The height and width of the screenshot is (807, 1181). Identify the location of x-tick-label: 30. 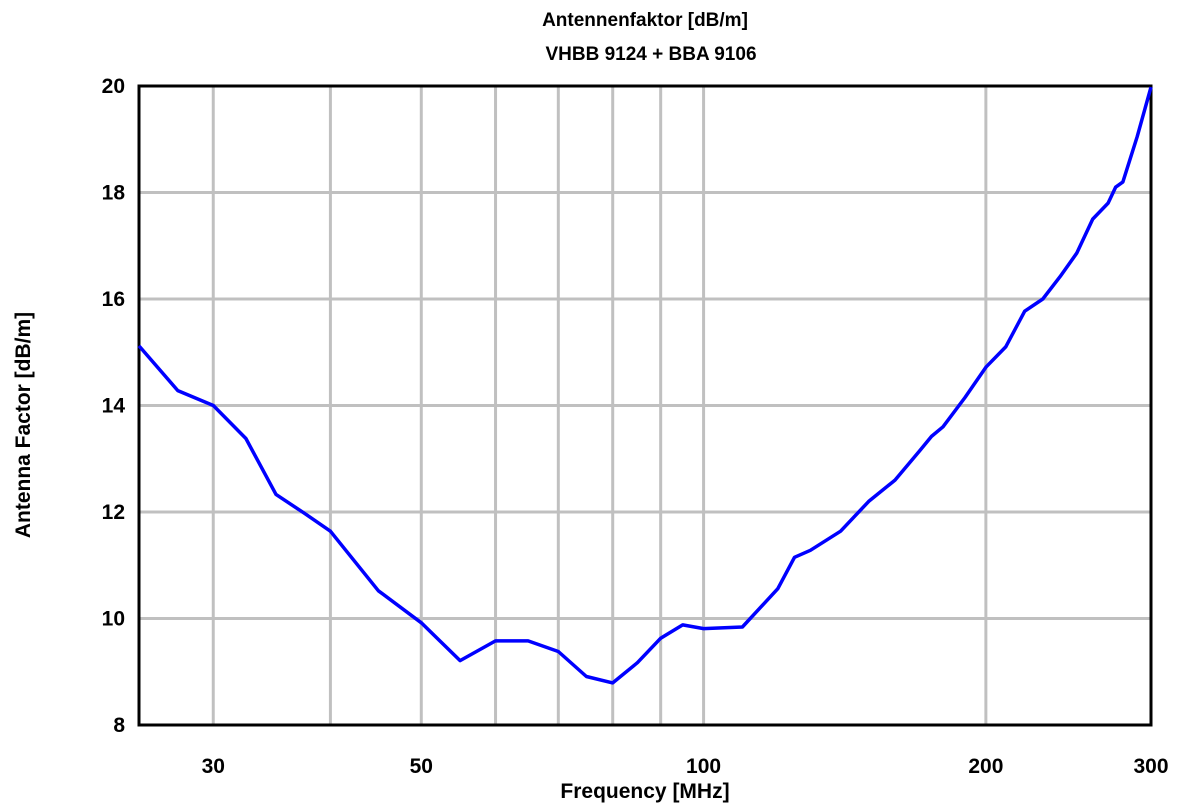
(213, 766).